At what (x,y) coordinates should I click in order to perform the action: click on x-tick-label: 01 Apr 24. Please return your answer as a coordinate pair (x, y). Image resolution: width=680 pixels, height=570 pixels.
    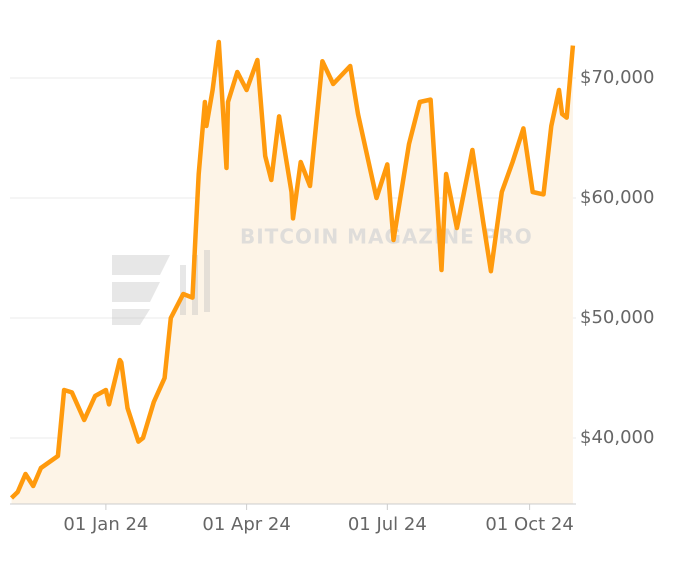
    Looking at the image, I should click on (246, 524).